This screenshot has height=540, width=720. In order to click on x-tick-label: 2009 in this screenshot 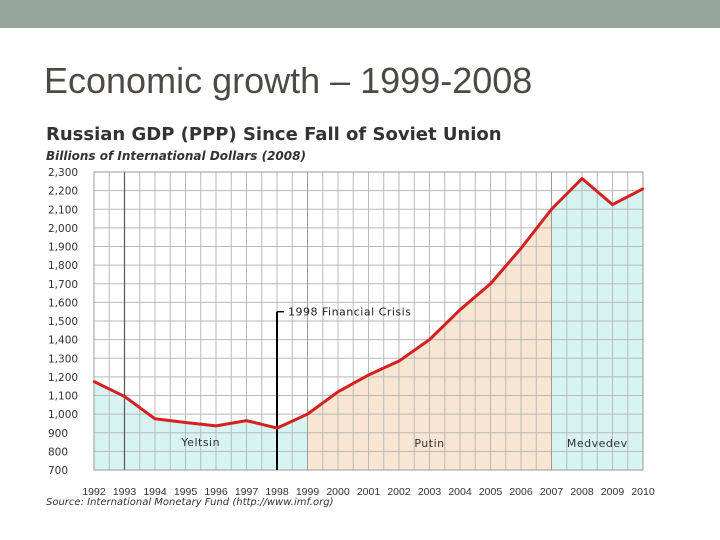, I will do `click(613, 492)`.